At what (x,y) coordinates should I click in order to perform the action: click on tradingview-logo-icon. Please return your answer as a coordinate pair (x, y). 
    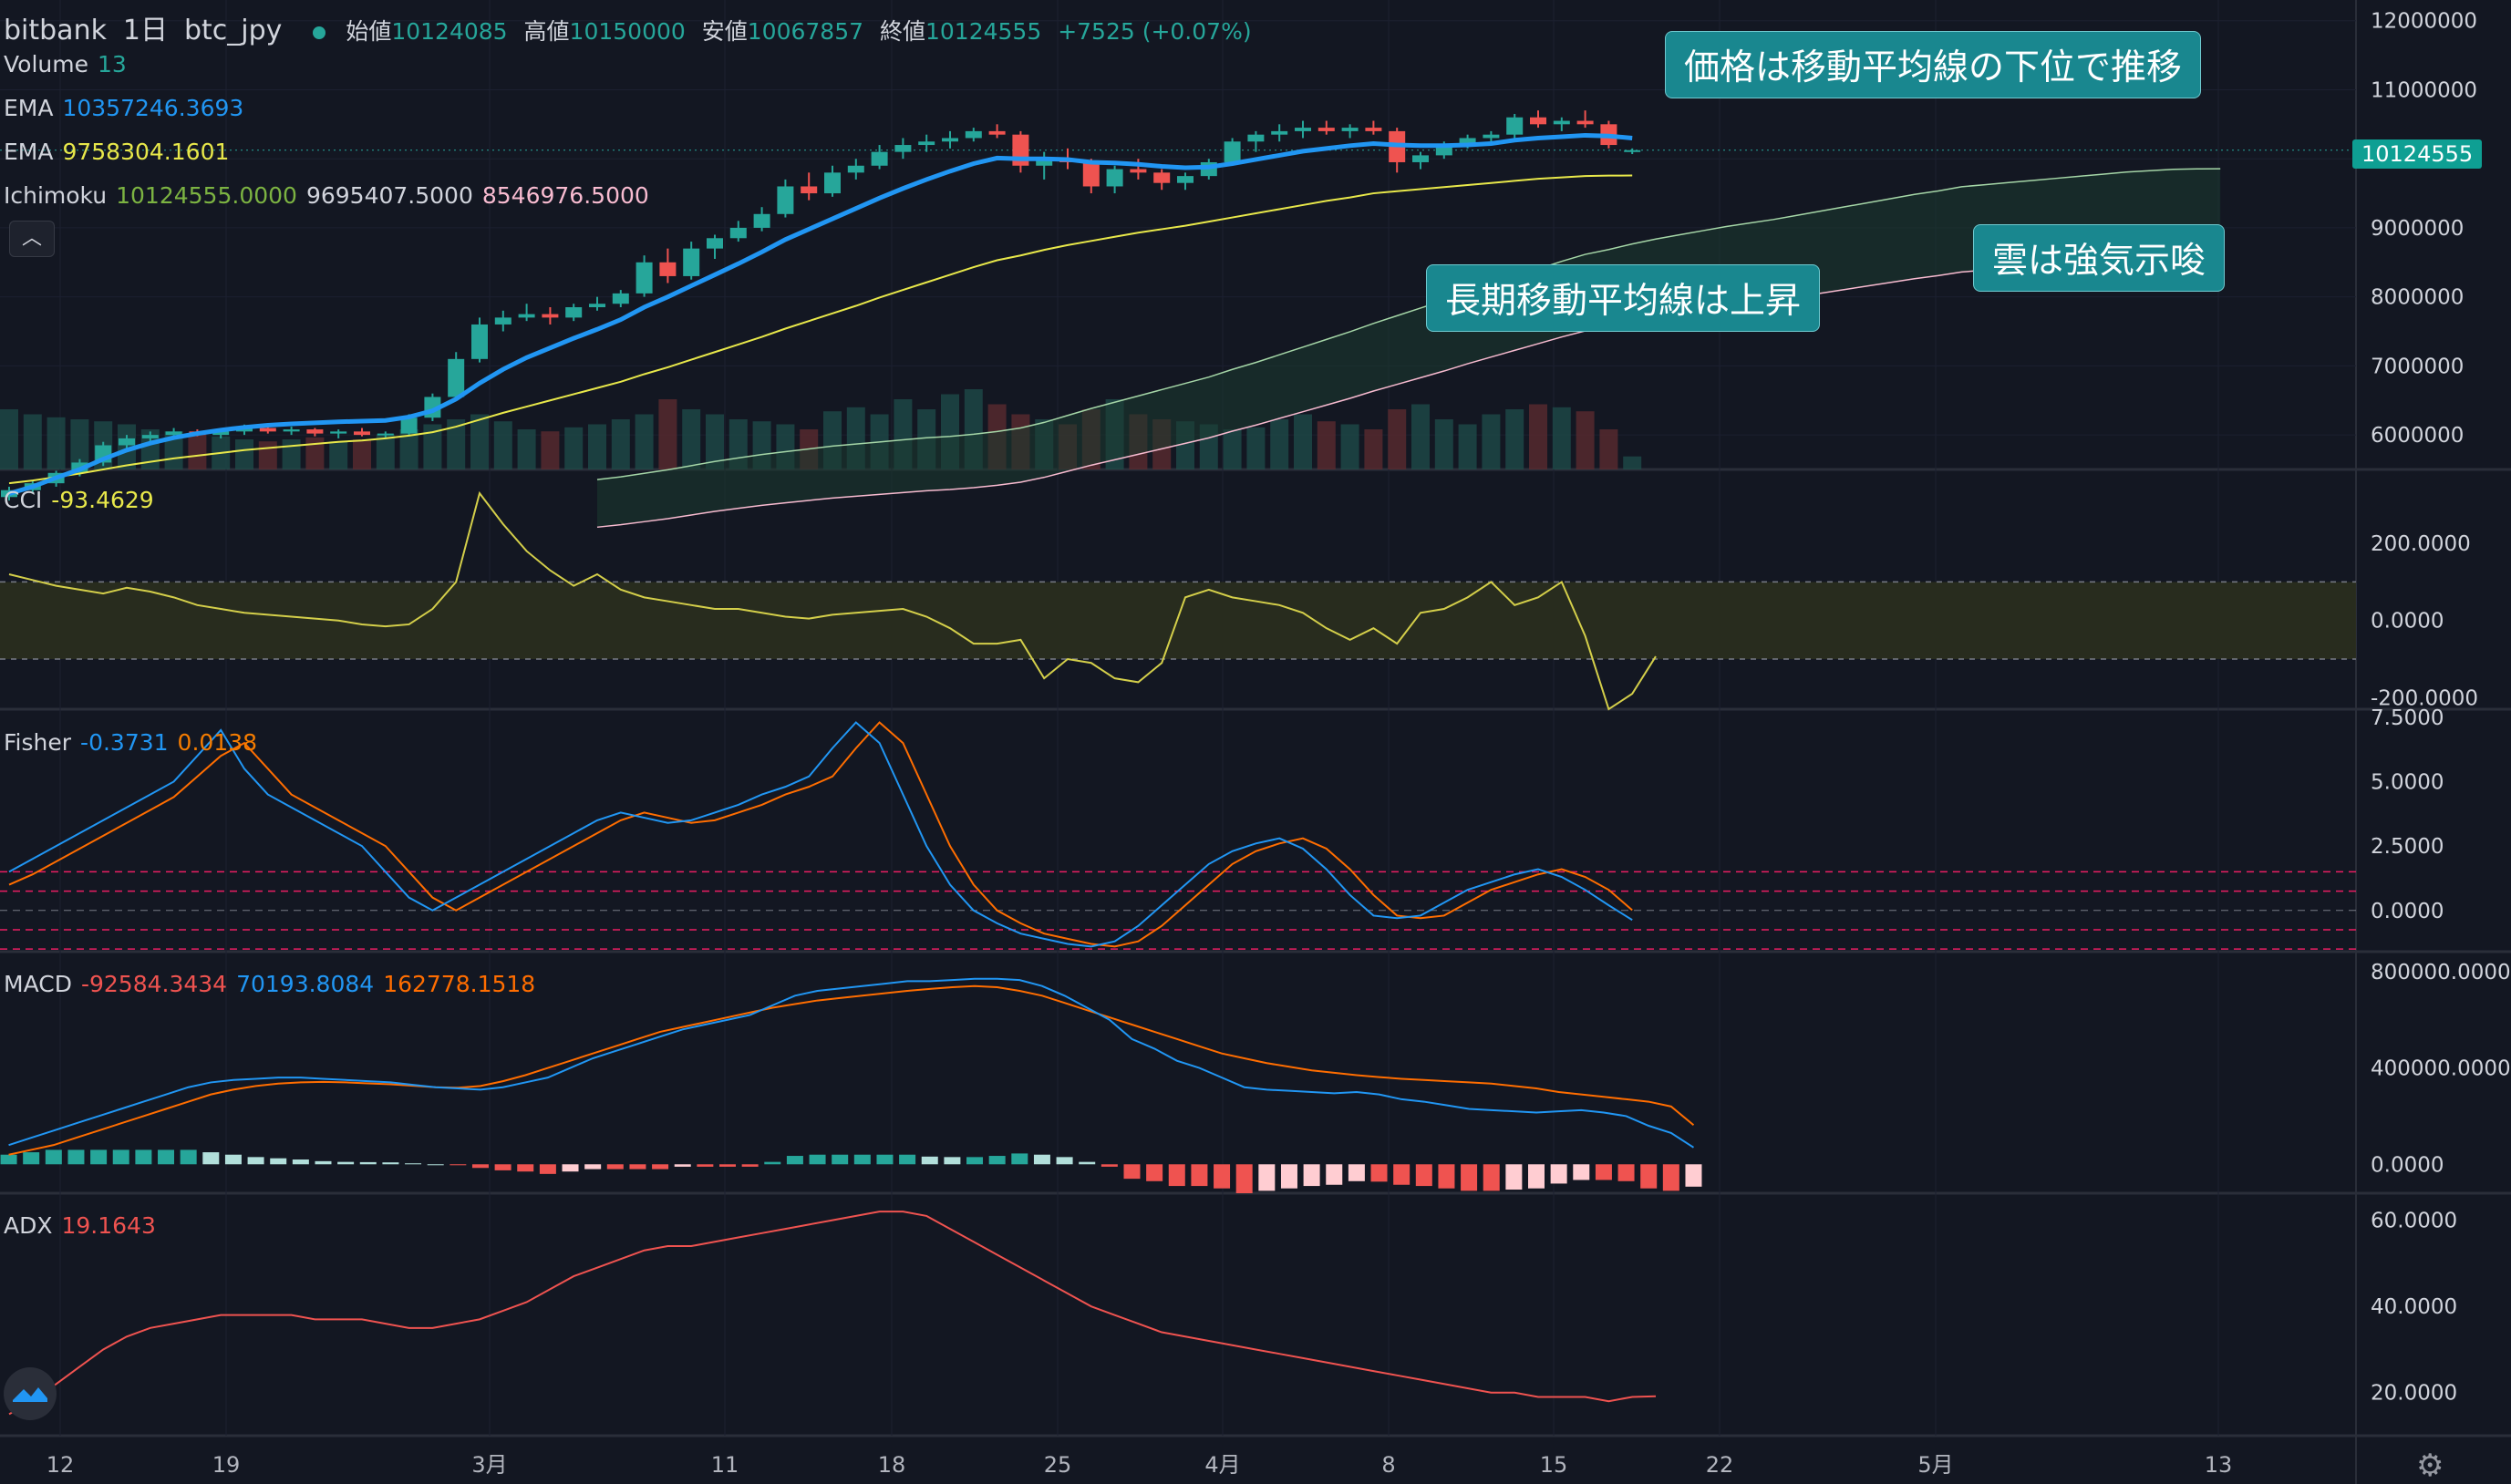
    Looking at the image, I should click on (30, 1393).